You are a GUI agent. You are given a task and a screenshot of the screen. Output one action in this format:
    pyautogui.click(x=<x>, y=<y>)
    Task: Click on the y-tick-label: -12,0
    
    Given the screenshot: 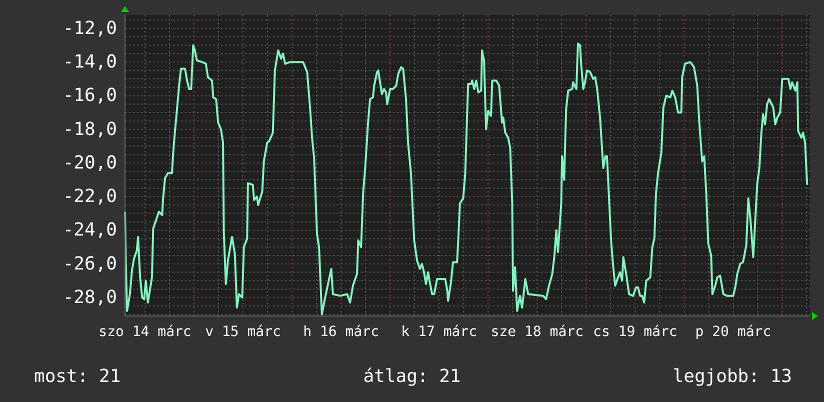 What is the action you would take?
    pyautogui.click(x=89, y=28)
    